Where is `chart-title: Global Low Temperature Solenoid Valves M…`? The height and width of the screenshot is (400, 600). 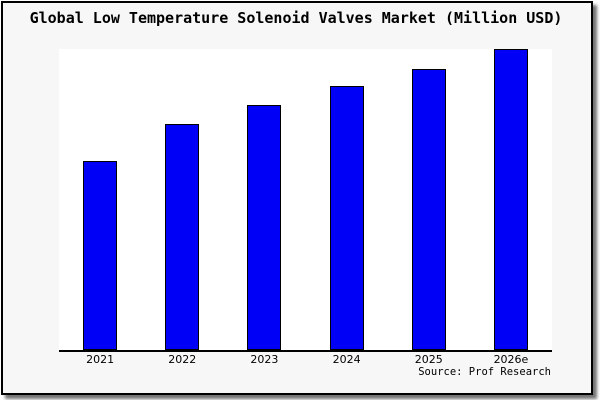
chart-title: Global Low Temperature Solenoid Valves M… is located at coordinates (296, 18).